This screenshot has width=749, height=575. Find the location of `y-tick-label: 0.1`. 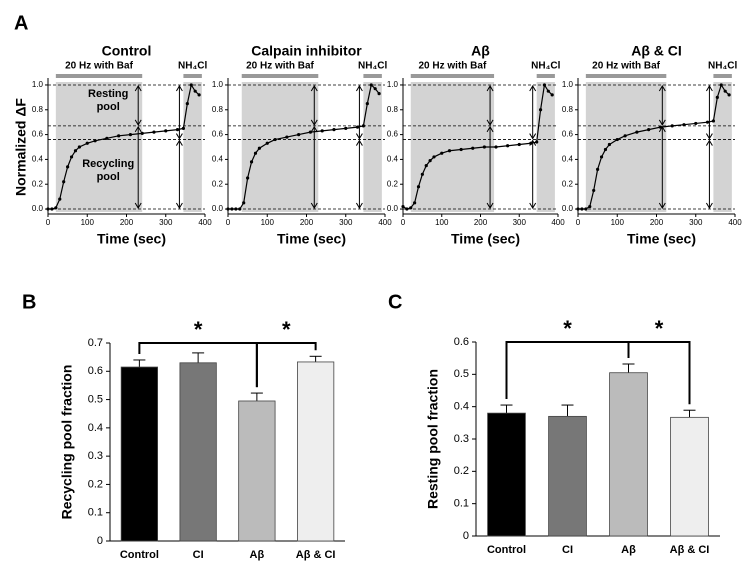

y-tick-label: 0.1 is located at coordinates (461, 504).